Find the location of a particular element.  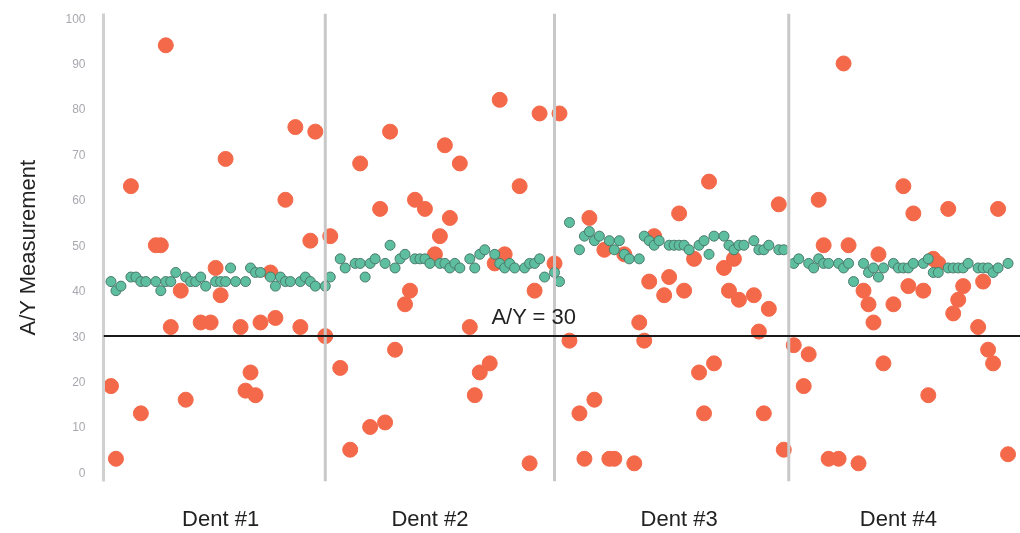

x-tick-label: Dent #1 is located at coordinates (221, 518).